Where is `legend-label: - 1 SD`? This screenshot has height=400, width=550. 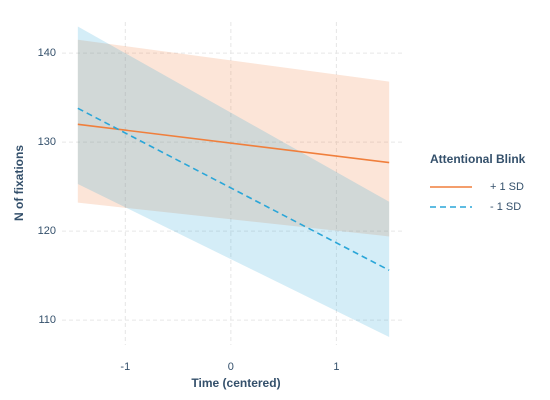
legend-label: - 1 SD is located at coordinates (505, 207).